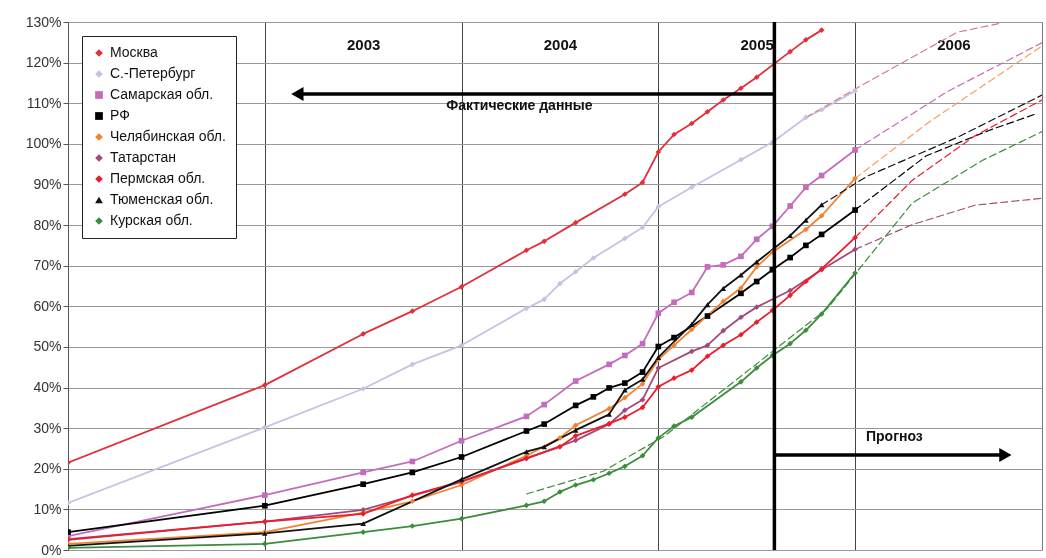  What do you see at coordinates (954, 44) in the screenshot?
I see `x-tick-label: 2006` at bounding box center [954, 44].